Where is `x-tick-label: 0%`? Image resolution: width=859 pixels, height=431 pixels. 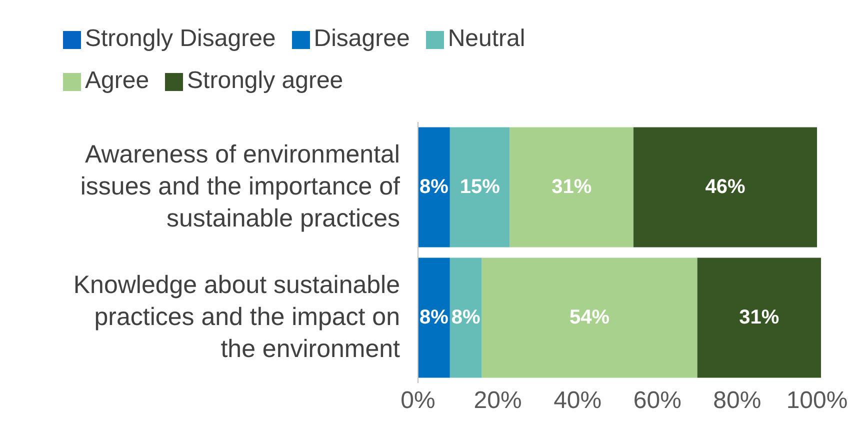
x-tick-label: 0% is located at coordinates (418, 400).